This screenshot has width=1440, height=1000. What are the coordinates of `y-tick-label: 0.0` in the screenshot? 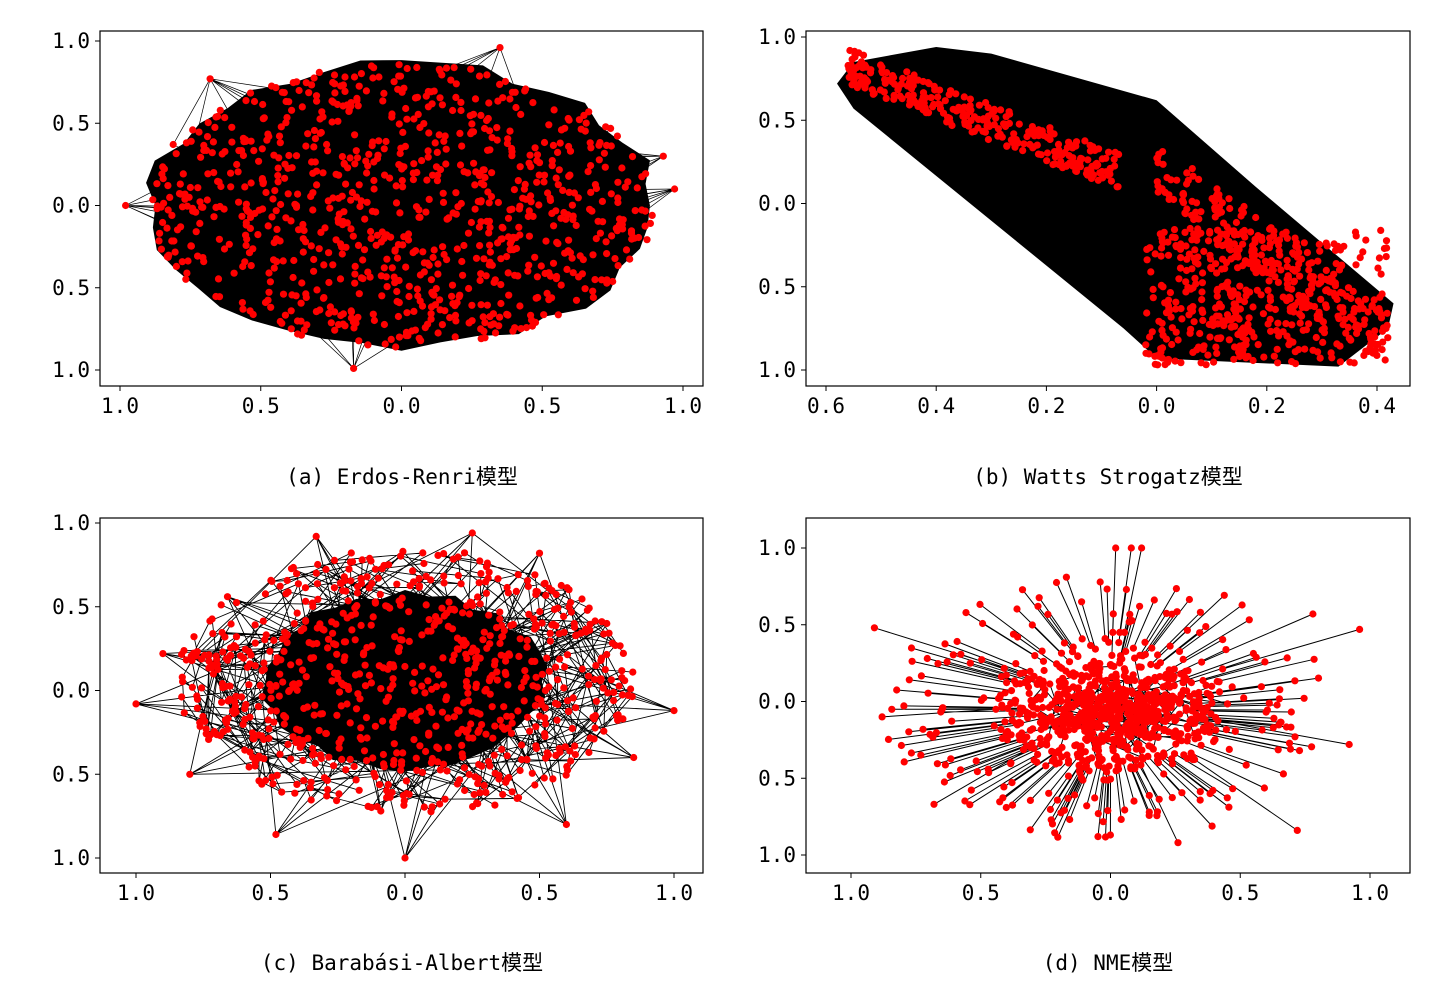 It's located at (777, 702).